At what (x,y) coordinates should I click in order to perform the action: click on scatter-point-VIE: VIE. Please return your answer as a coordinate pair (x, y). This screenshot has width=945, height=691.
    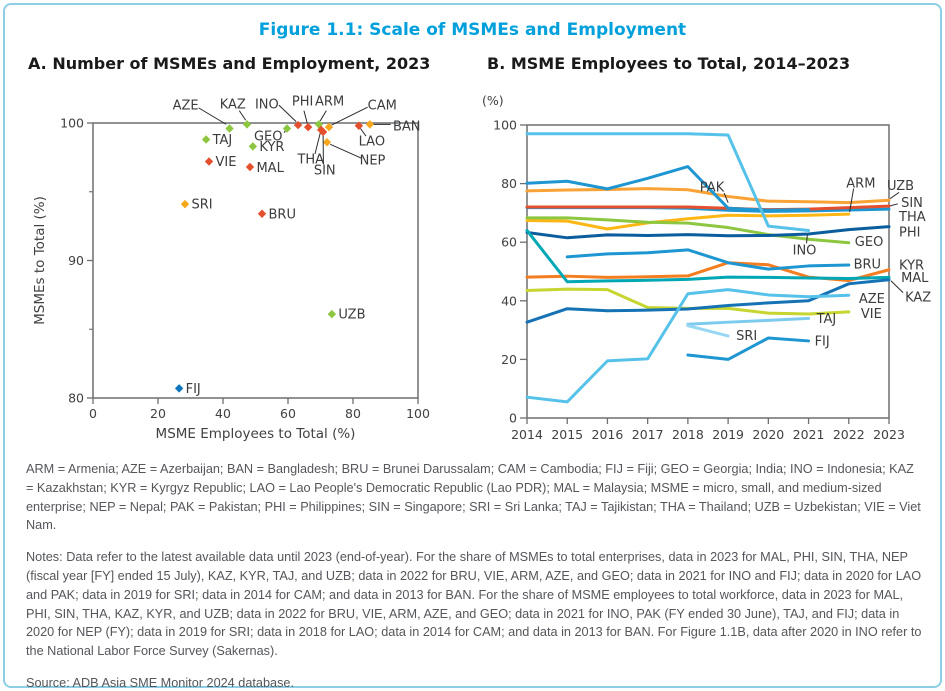
    Looking at the image, I should click on (220, 162).